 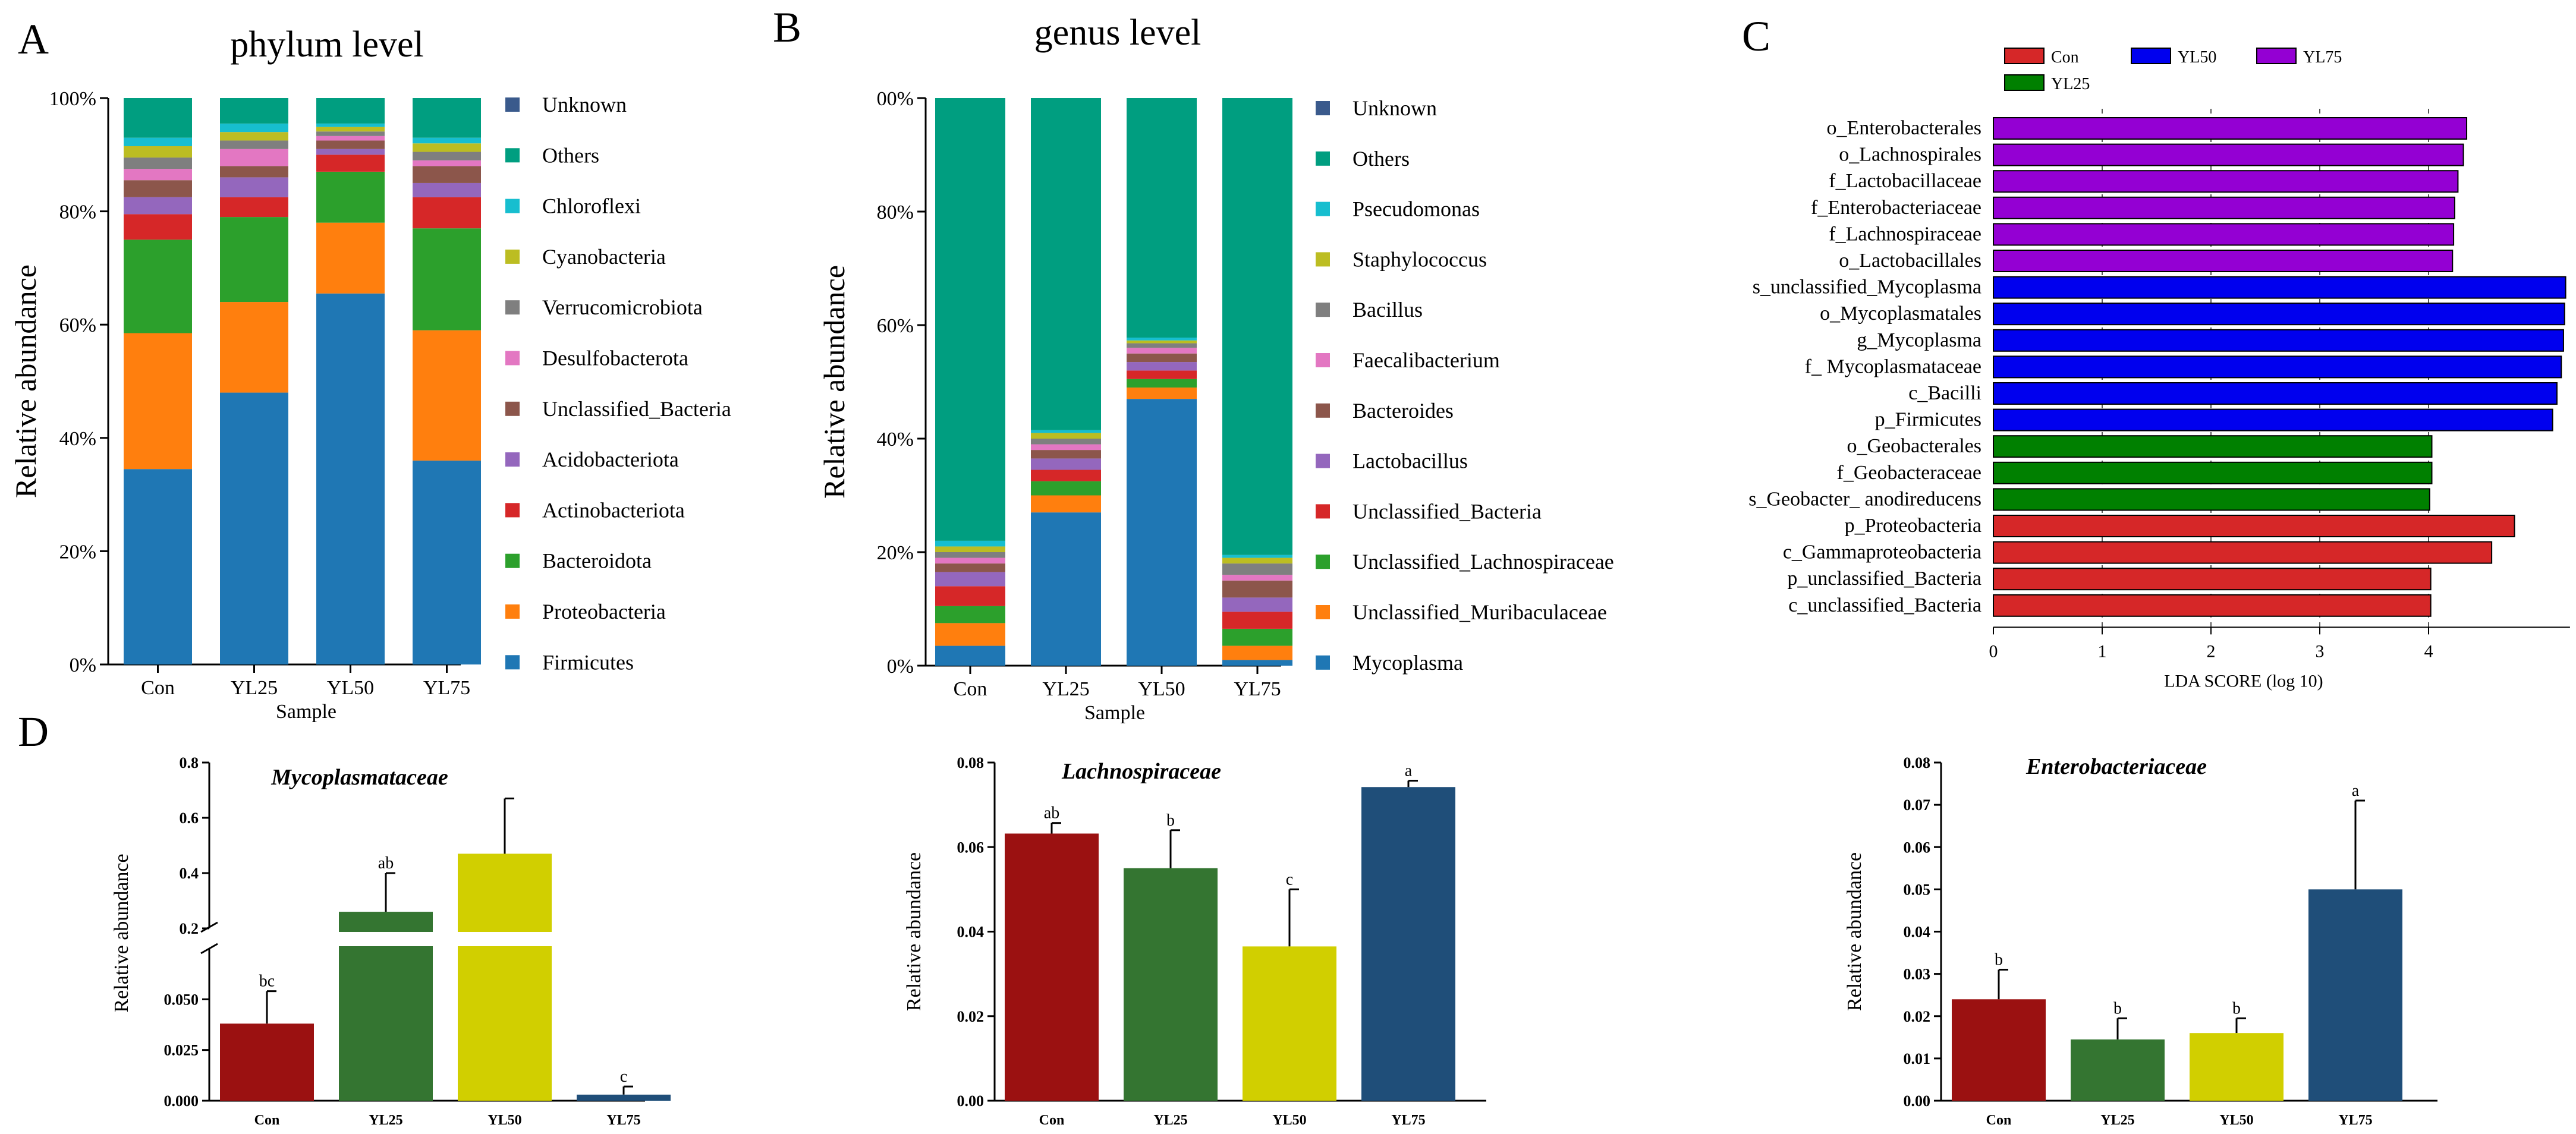 What do you see at coordinates (1395, 108) in the screenshot?
I see `legend-label: Unknown` at bounding box center [1395, 108].